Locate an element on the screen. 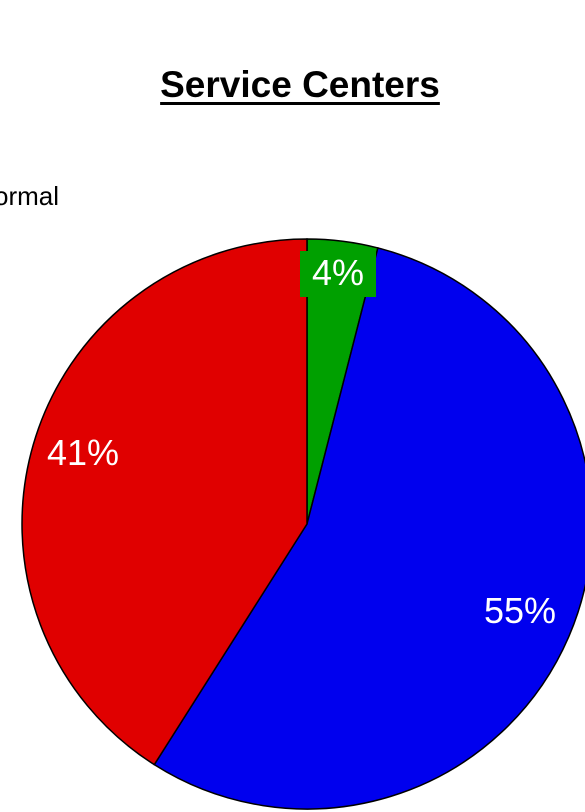 The width and height of the screenshot is (585, 812). chart-title: Service Centers is located at coordinates (300, 84).